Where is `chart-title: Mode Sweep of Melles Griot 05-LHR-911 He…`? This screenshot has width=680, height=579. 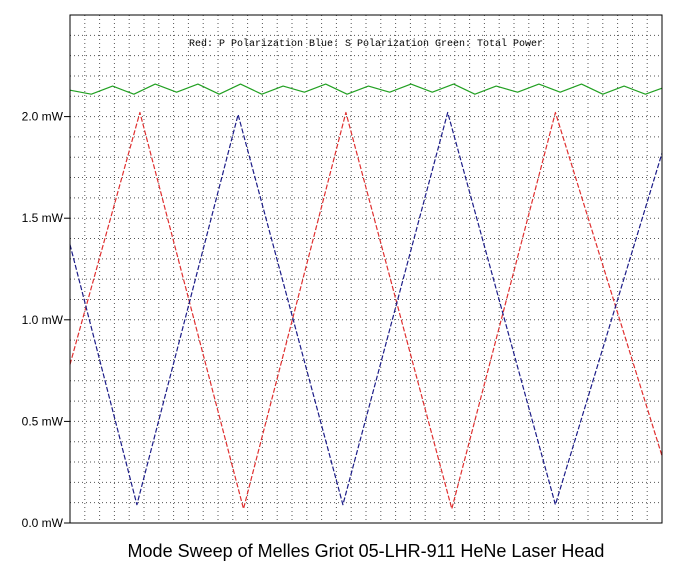
chart-title: Mode Sweep of Melles Griot 05-LHR-911 He… is located at coordinates (366, 551).